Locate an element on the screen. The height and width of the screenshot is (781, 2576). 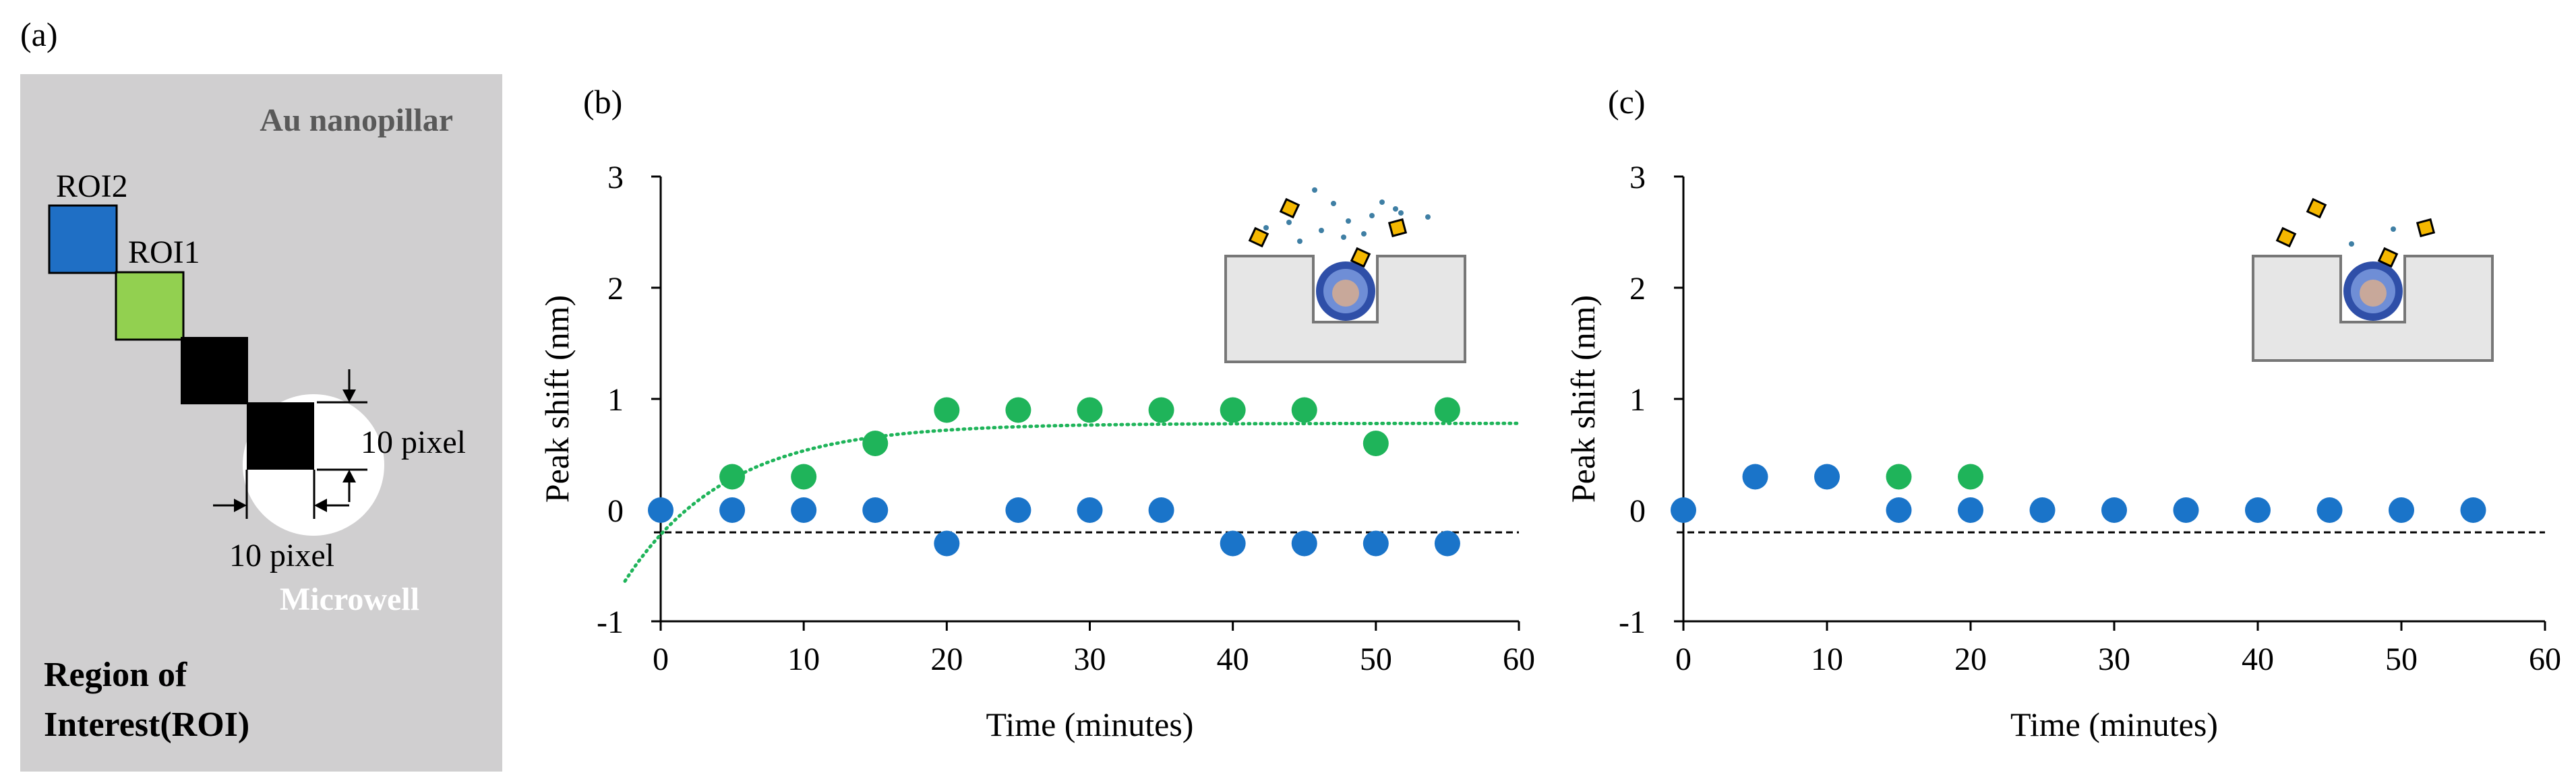
y-tick-label: 1 is located at coordinates (1637, 400).